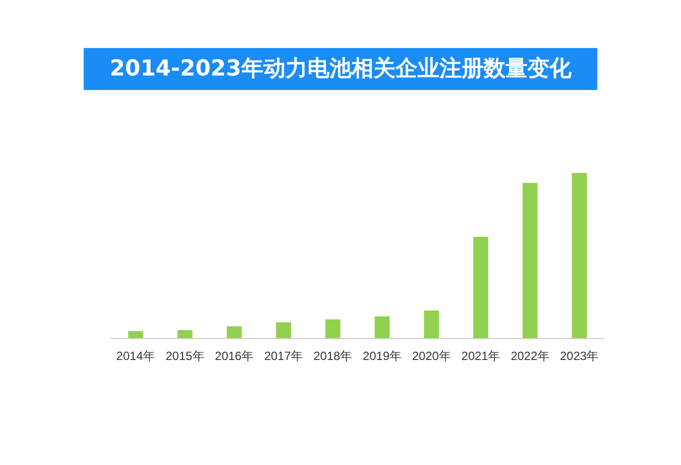  What do you see at coordinates (530, 356) in the screenshot?
I see `x-tick-label: 2022年` at bounding box center [530, 356].